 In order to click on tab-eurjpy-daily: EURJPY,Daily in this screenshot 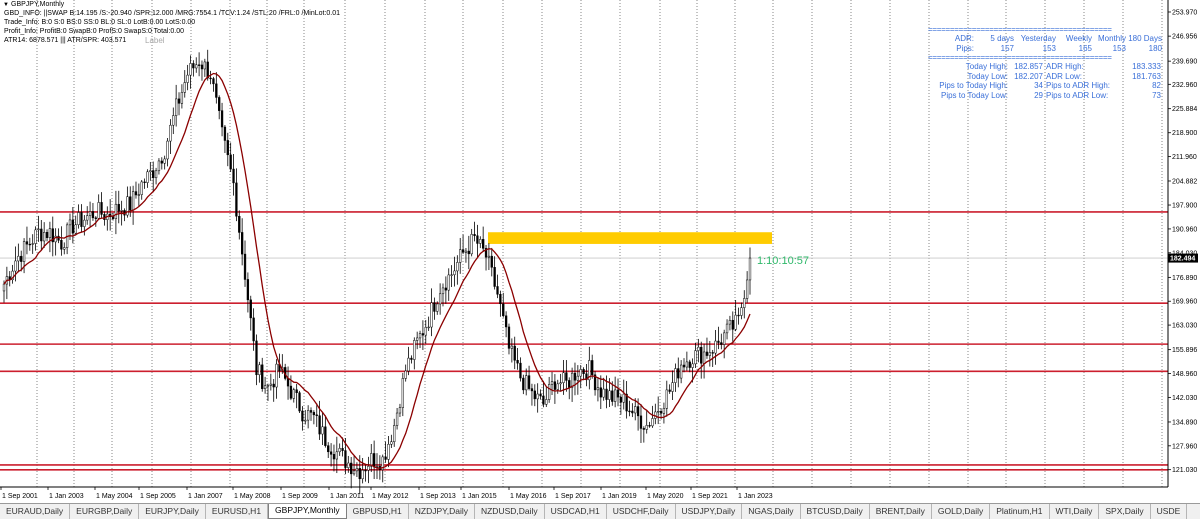, I will do `click(172, 511)`.